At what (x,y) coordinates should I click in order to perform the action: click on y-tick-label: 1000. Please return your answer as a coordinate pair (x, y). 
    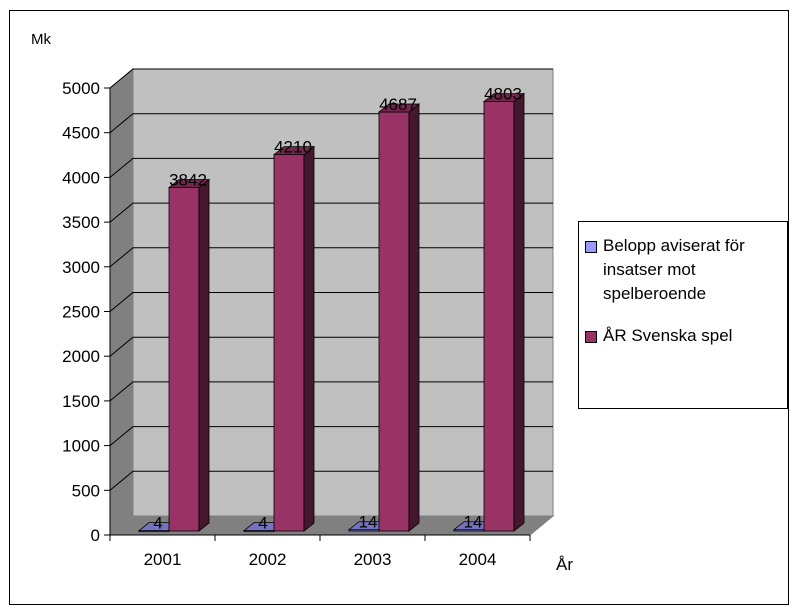
    Looking at the image, I should click on (81, 446).